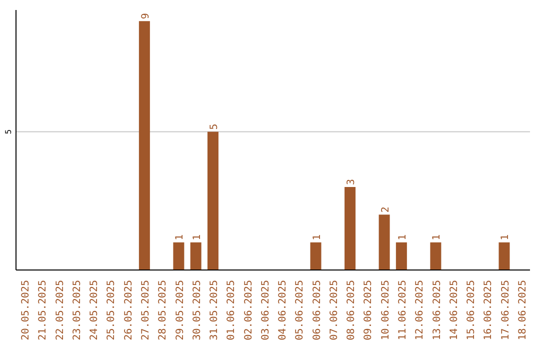  What do you see at coordinates (368, 310) in the screenshot?
I see `x-tick-label: 09.06.2025` at bounding box center [368, 310].